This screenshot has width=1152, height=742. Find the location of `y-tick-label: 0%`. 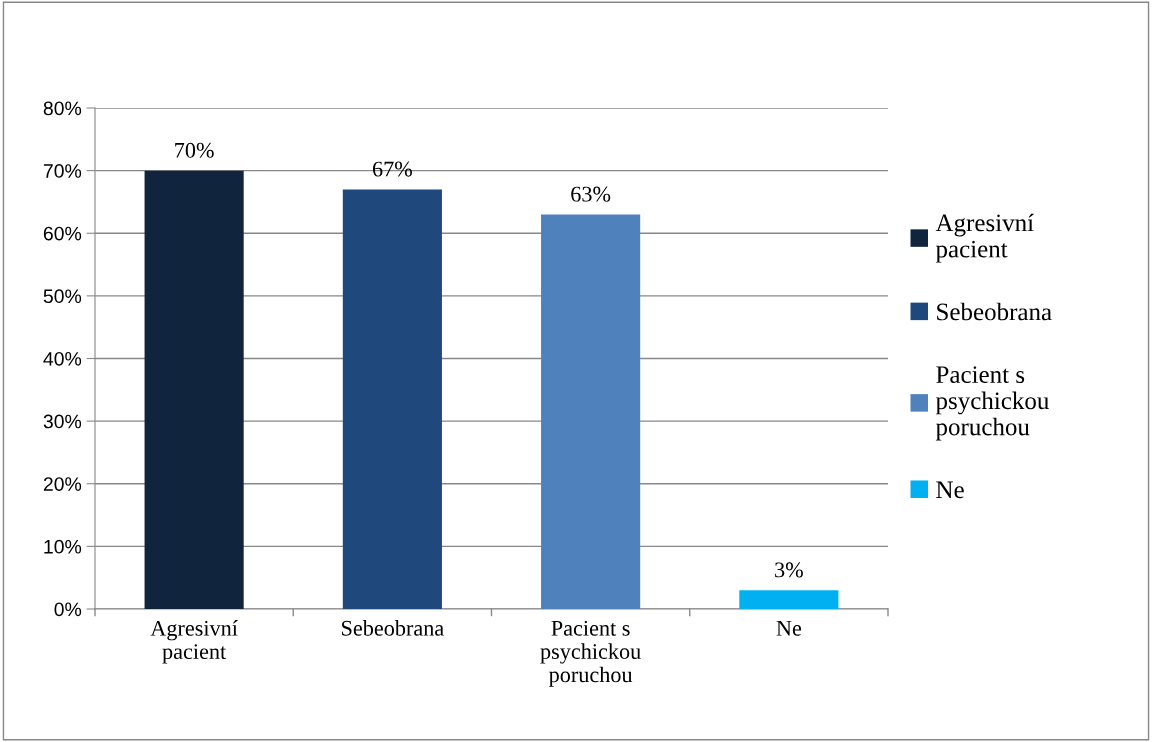

y-tick-label: 0% is located at coordinates (68, 609).